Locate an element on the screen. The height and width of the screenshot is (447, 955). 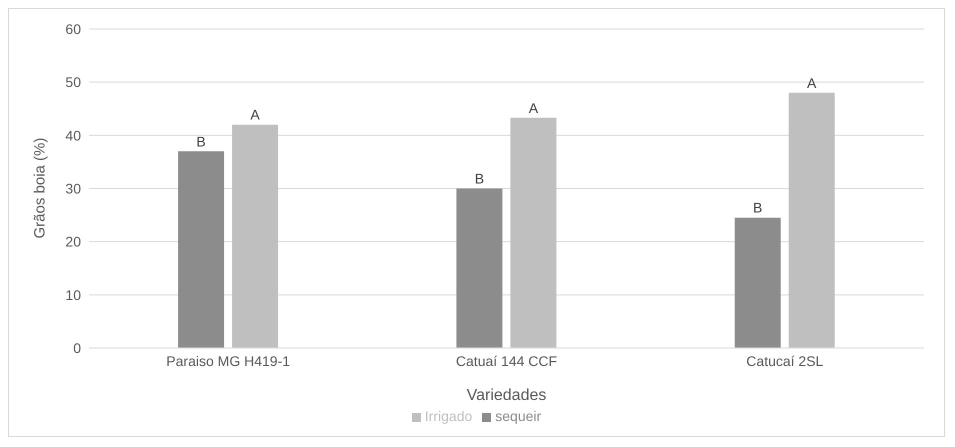
x-tick-label: Catuaí 144 CCF is located at coordinates (507, 360).